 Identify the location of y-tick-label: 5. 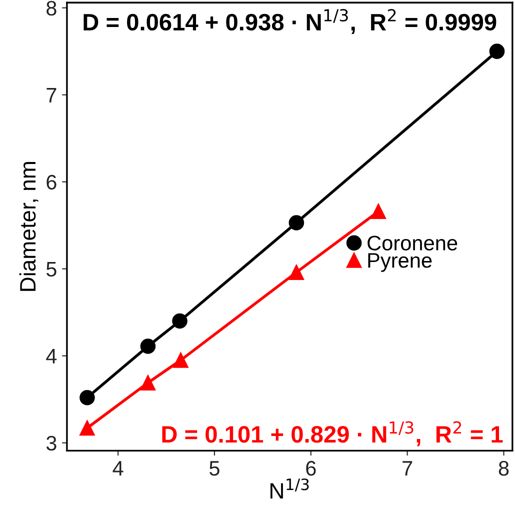
(51, 269).